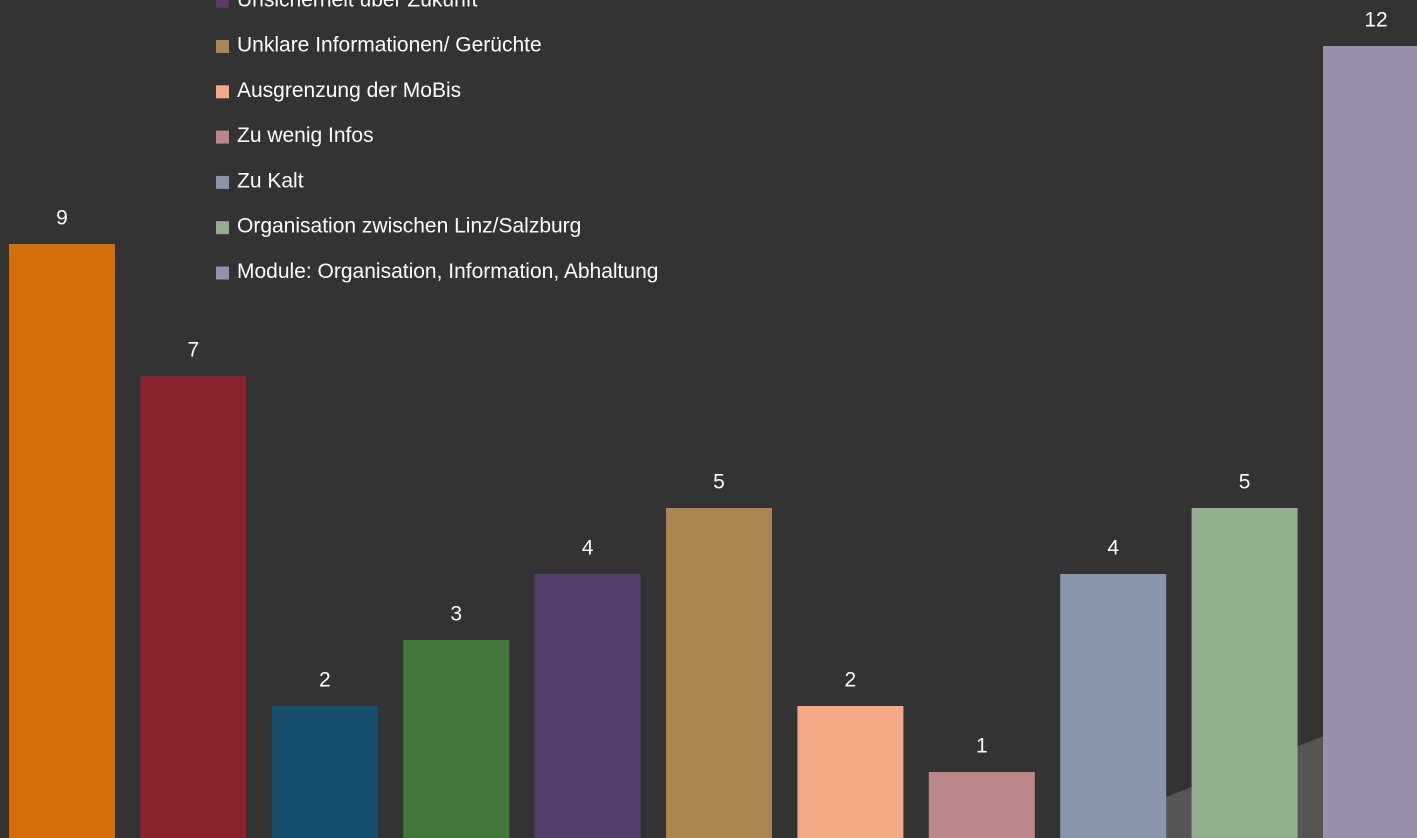  Describe the element at coordinates (305, 135) in the screenshot. I see `legend-label: Zu wenig Infos` at that location.